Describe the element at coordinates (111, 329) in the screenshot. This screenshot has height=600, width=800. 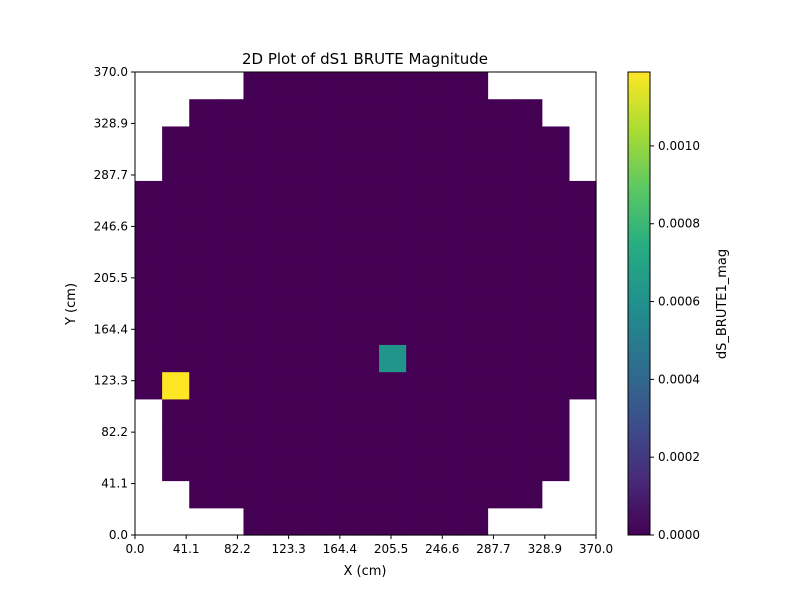
I see `y-tick-label: 164.4` at that location.